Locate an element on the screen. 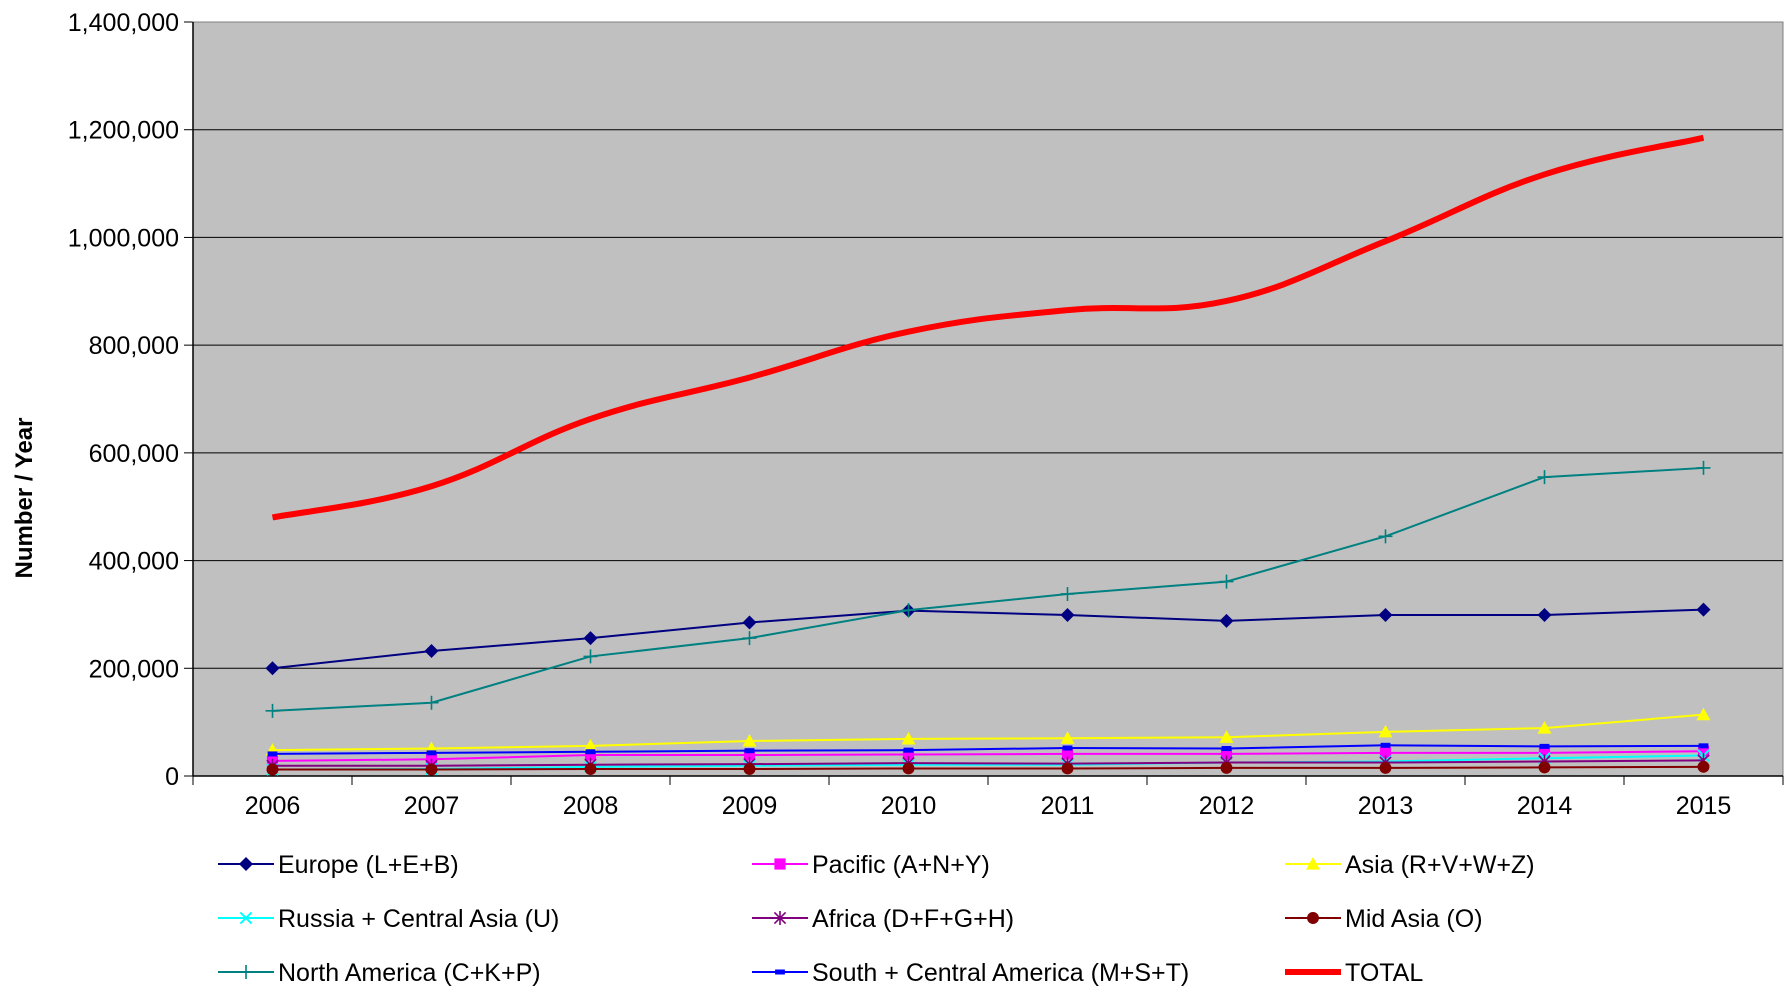  x-tick-label: 2008 is located at coordinates (591, 806).